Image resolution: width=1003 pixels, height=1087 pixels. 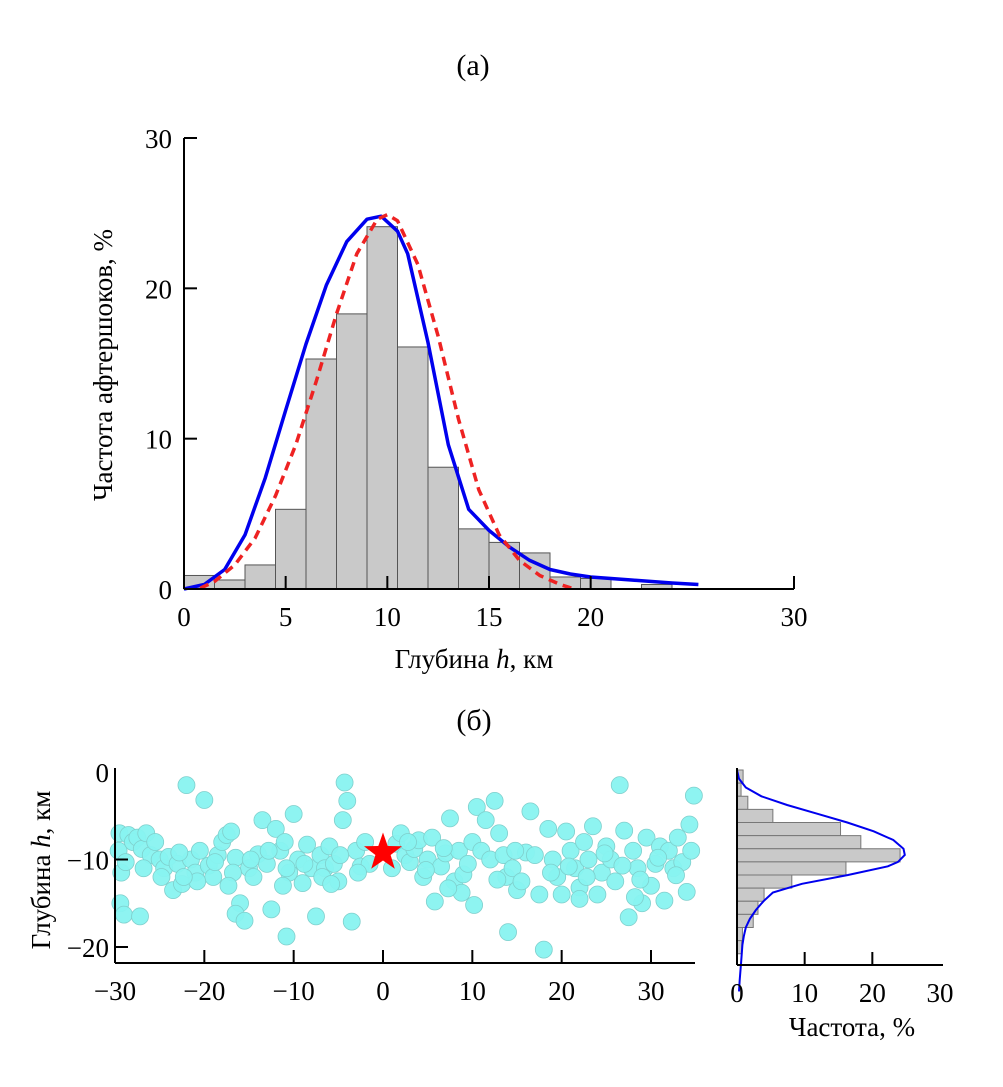 I want to click on x-tick-label: 15, so click(x=489, y=617).